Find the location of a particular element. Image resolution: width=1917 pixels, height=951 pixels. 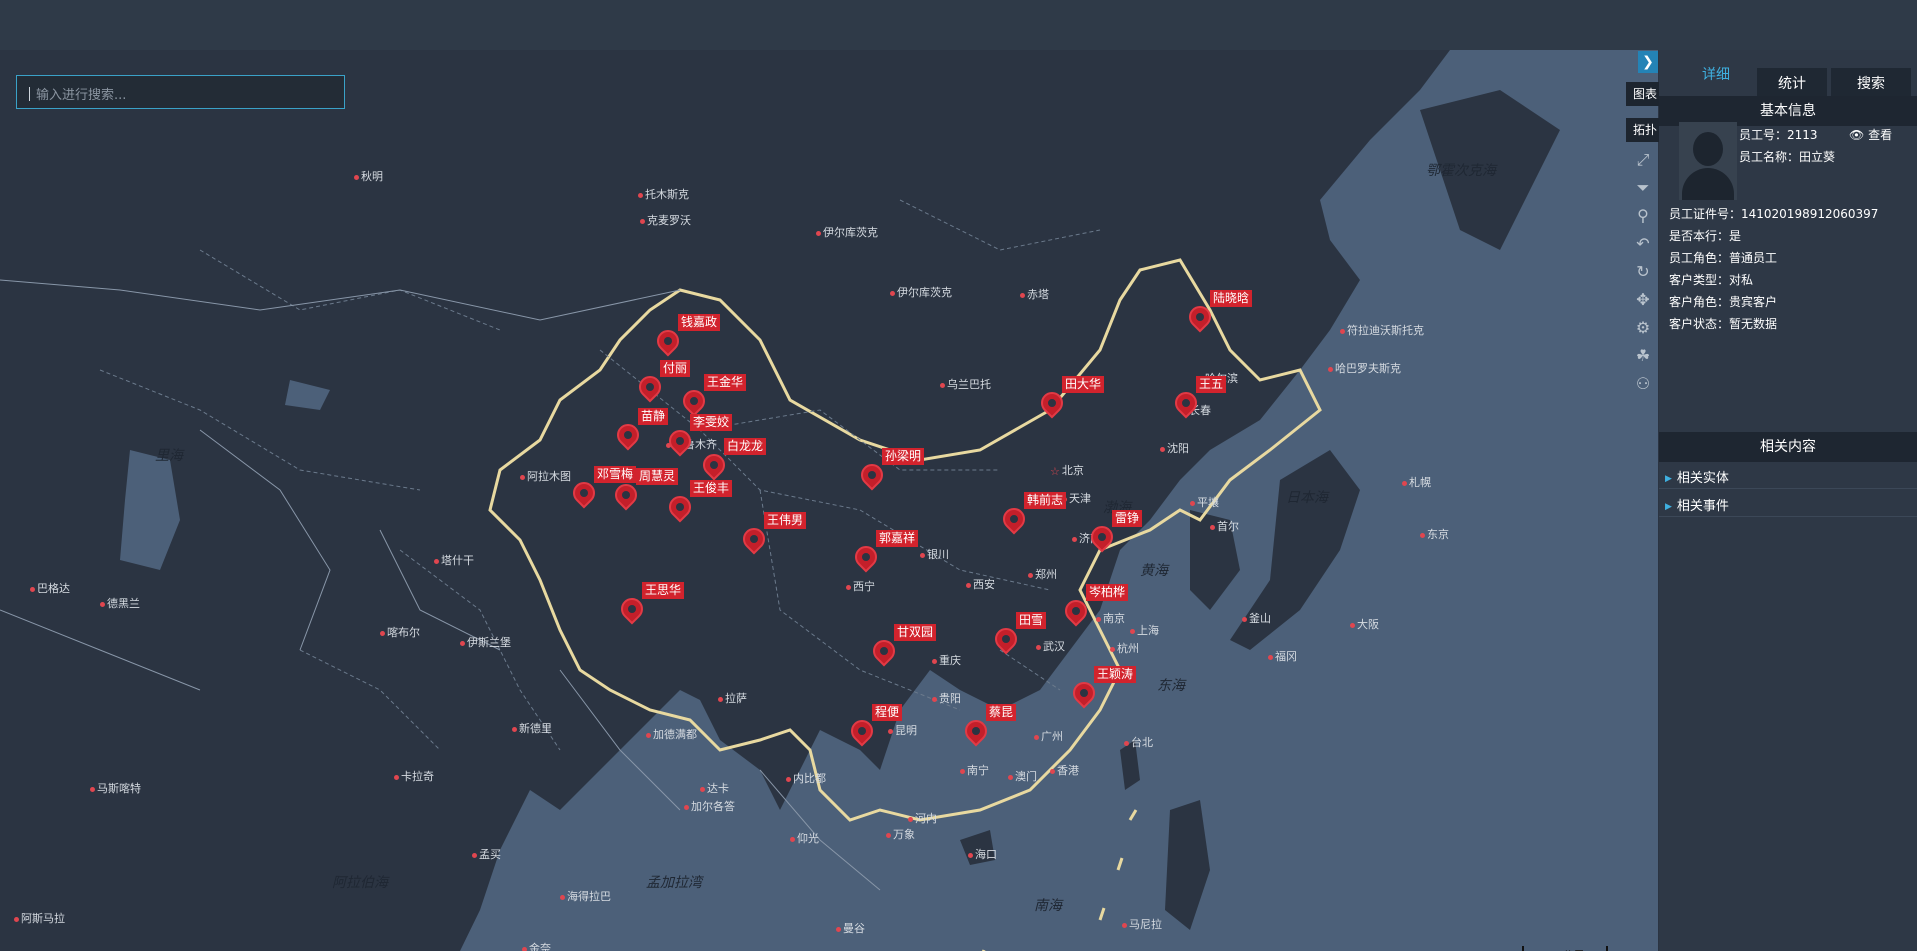

marker-label: 田雪 is located at coordinates (1031, 620).